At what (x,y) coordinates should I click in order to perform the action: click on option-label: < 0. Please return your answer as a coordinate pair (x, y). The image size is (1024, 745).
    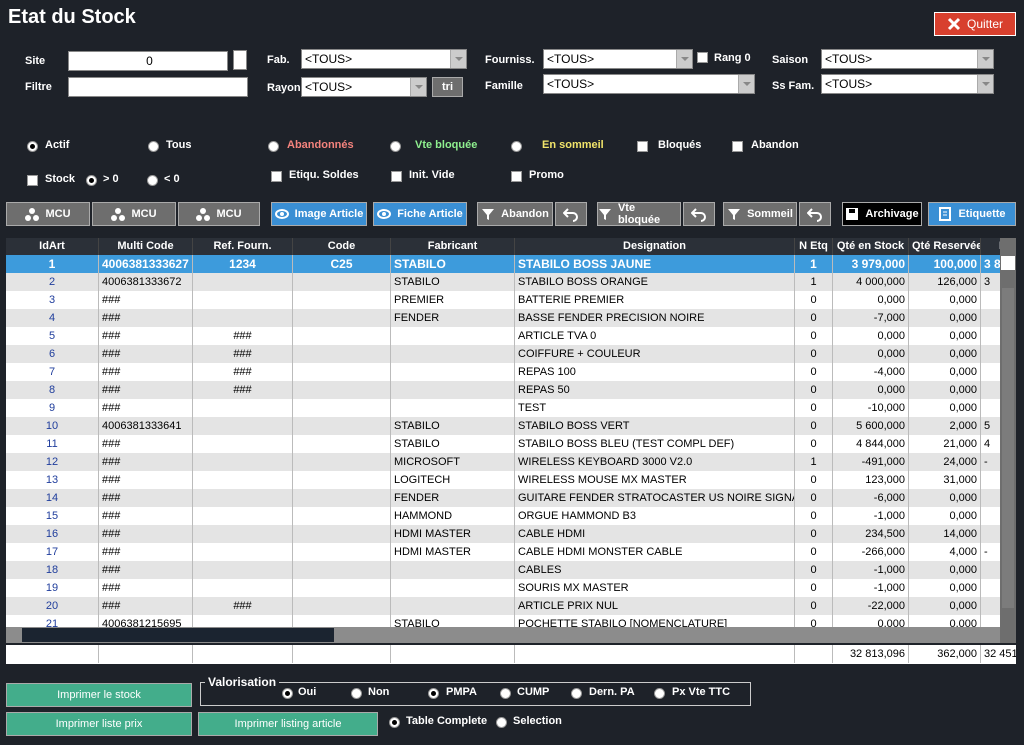
    Looking at the image, I should click on (172, 179).